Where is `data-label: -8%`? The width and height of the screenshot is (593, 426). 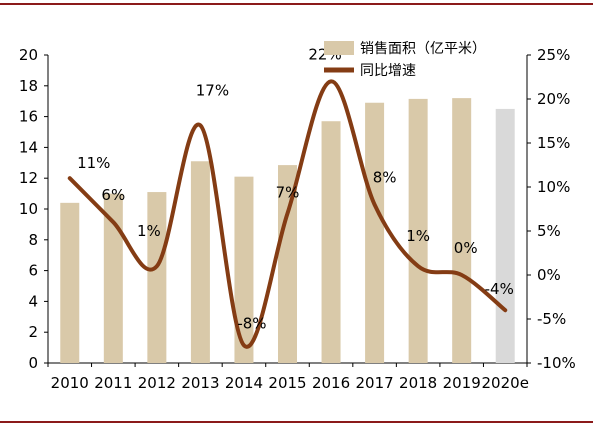
data-label: -8% is located at coordinates (251, 323).